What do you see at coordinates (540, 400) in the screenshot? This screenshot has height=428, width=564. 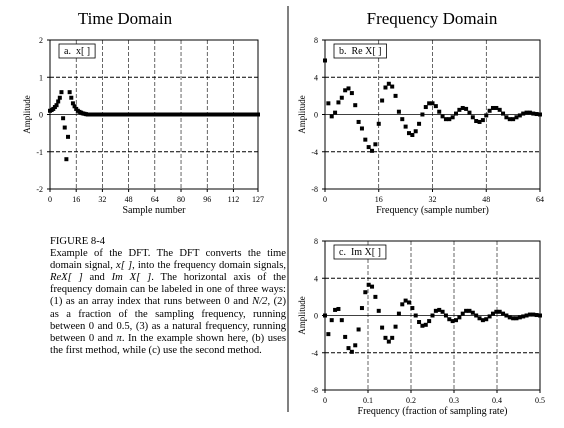 I see `x-tick-label: 0.5` at bounding box center [540, 400].